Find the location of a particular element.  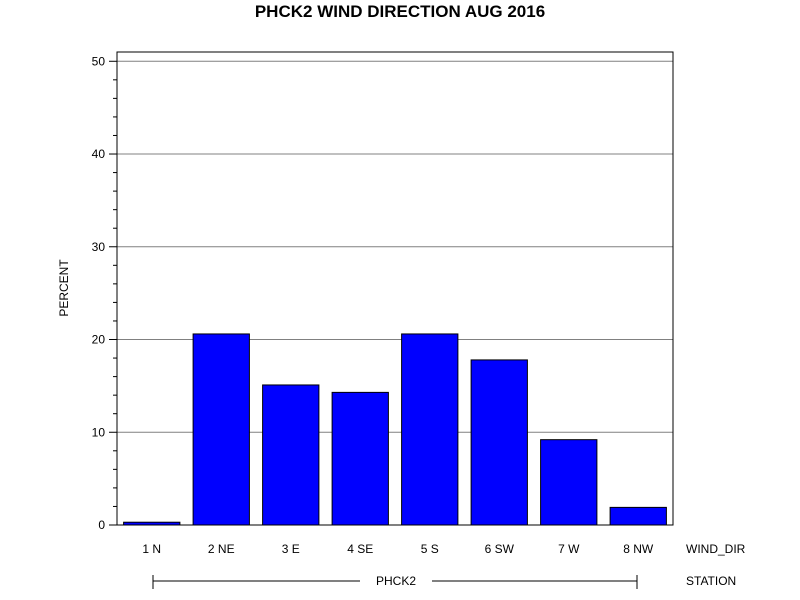

chart-title: PHCK2 WIND DIRECTION AUG 2016 is located at coordinates (400, 11).